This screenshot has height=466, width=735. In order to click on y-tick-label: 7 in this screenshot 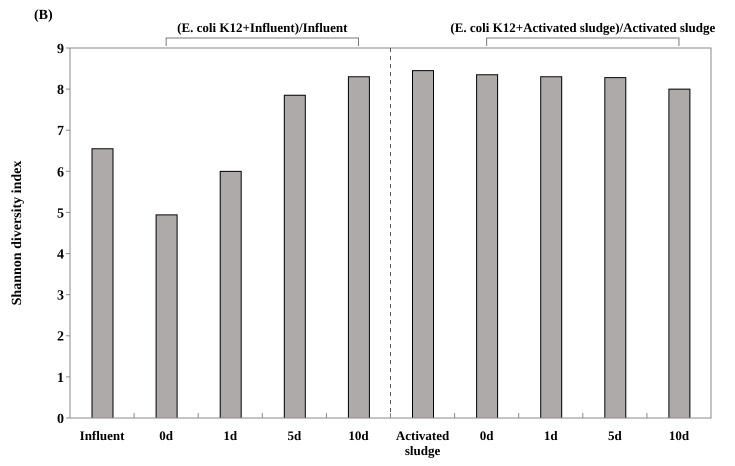, I will do `click(60, 132)`.